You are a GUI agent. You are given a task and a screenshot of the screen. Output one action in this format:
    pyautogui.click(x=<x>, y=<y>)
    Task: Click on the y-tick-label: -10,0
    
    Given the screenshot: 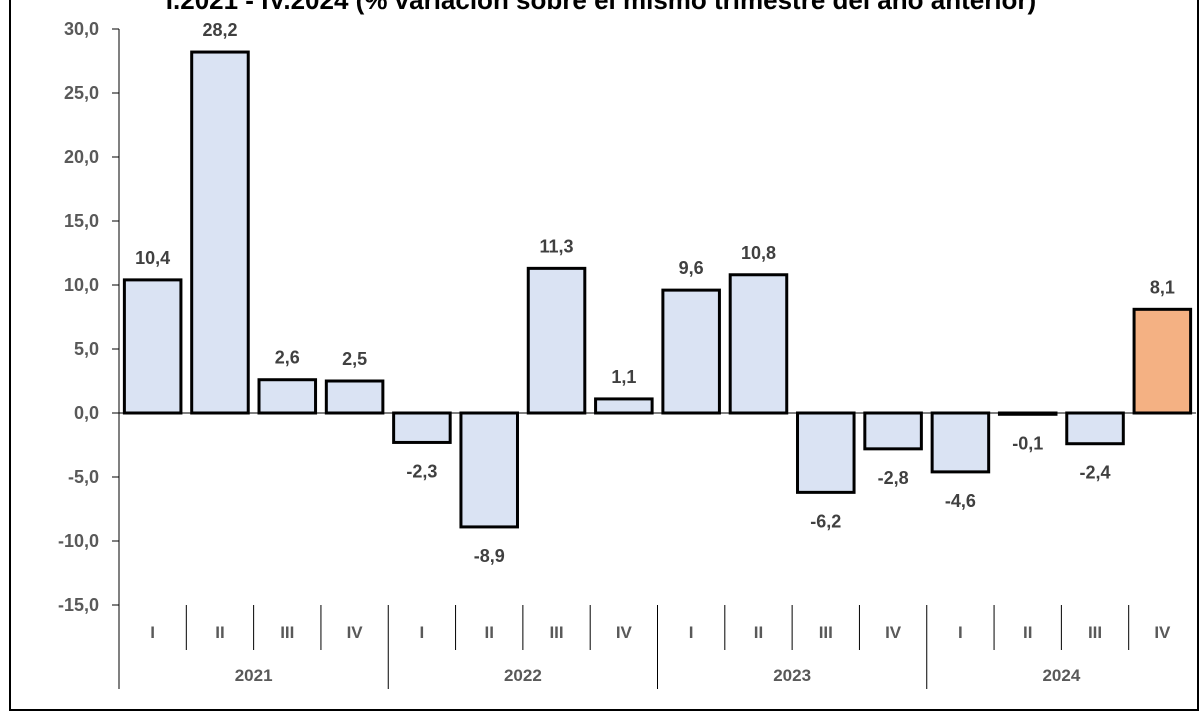 What is the action you would take?
    pyautogui.click(x=78, y=541)
    